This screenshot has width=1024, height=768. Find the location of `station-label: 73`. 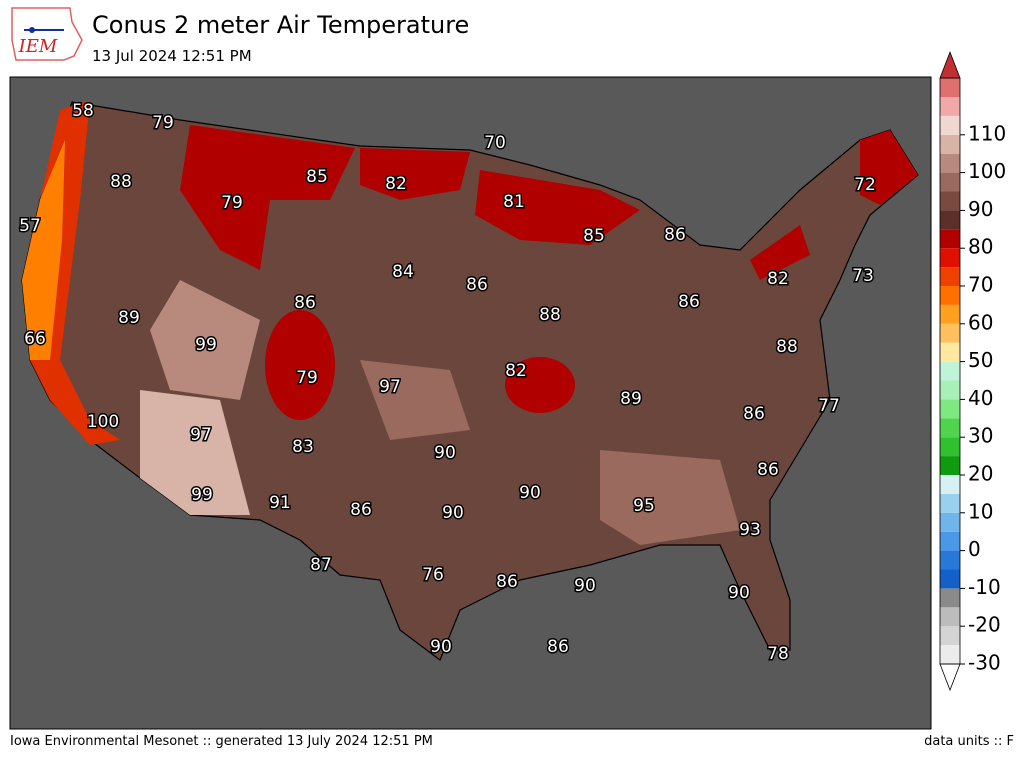

station-label: 73 is located at coordinates (863, 276).